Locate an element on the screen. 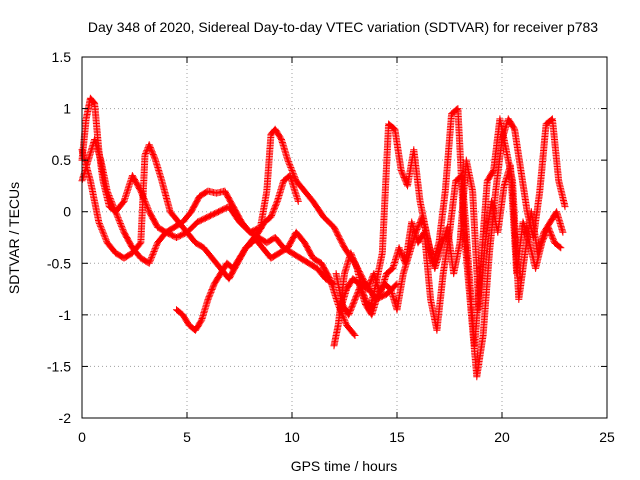 This screenshot has width=640, height=480. x-axis-label: GPS time / hours is located at coordinates (344, 466).